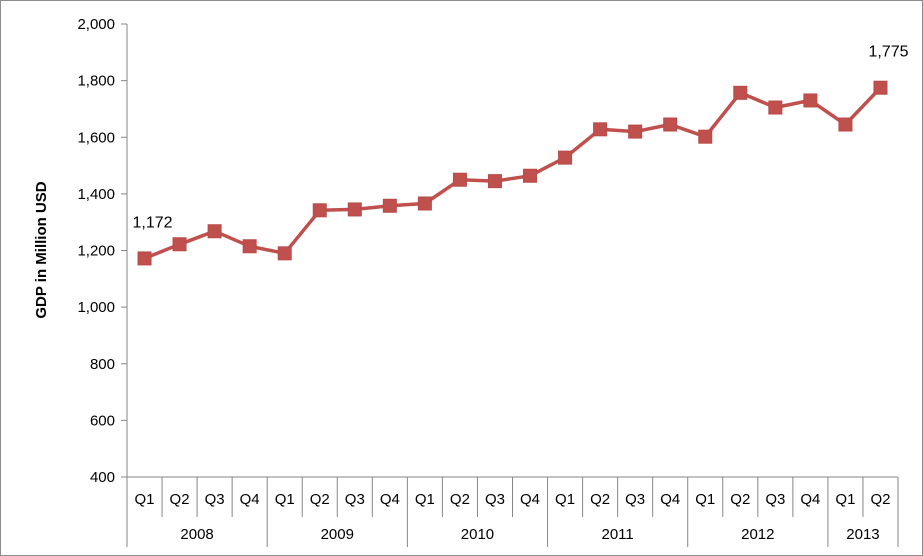 Image resolution: width=923 pixels, height=556 pixels. I want to click on y-tick-label: 1,200, so click(96, 251).